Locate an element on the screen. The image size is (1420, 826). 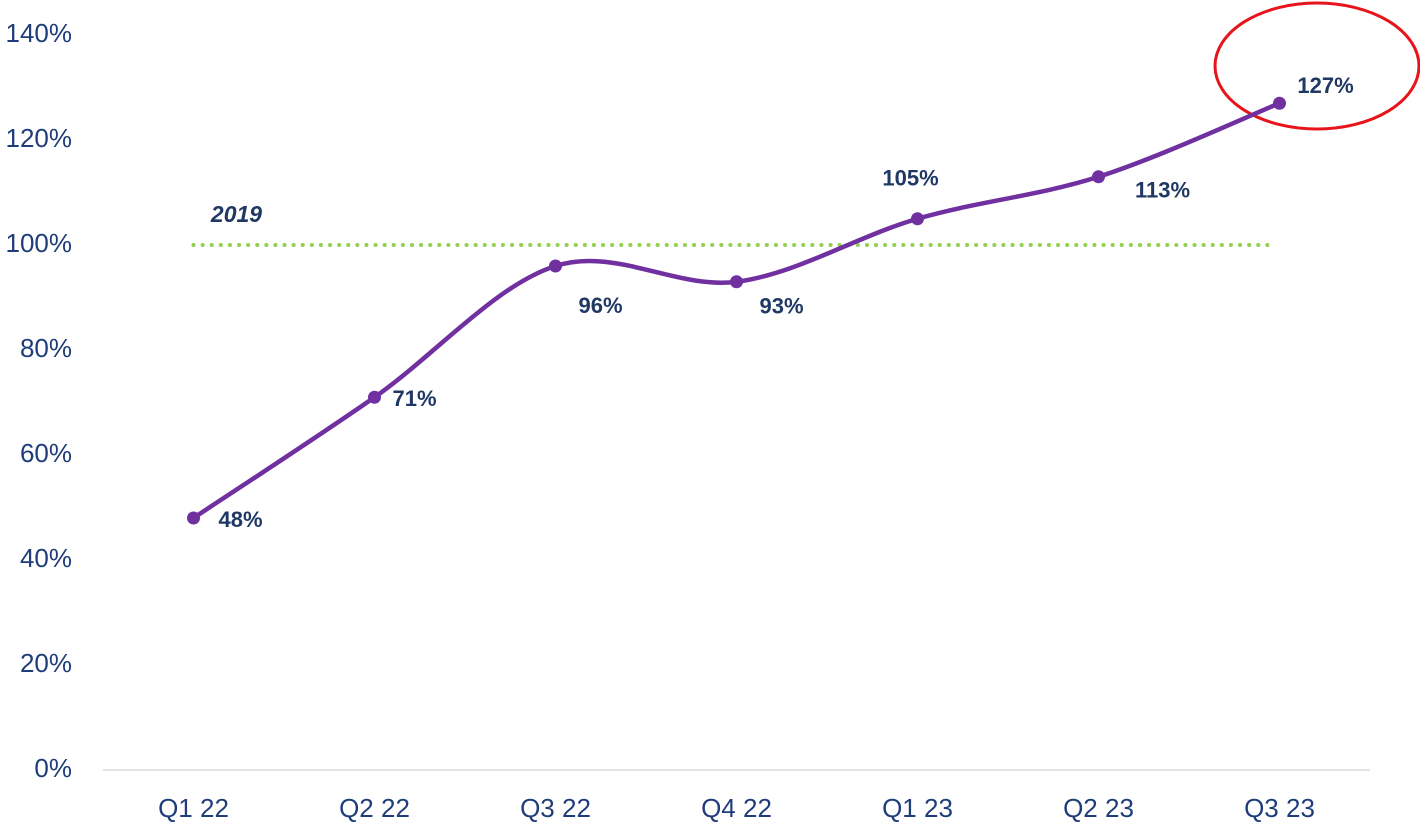
y-tick-label: 120% is located at coordinates (39, 138).